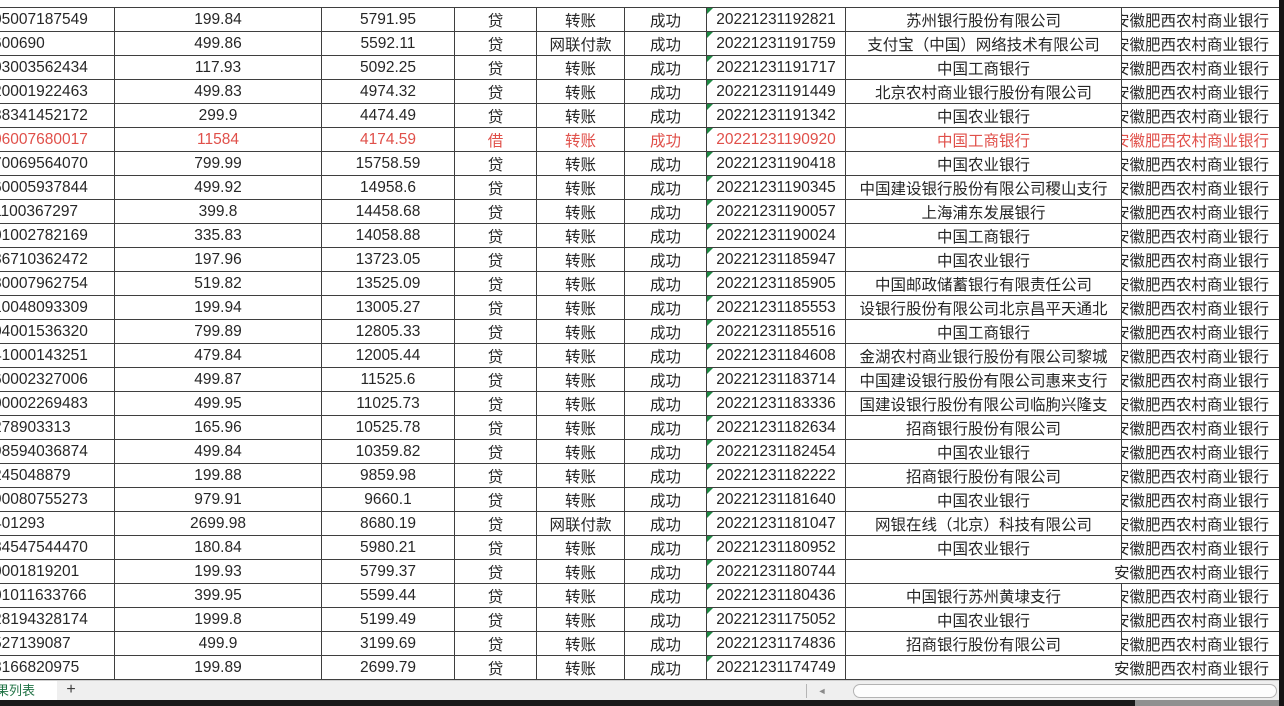 Image resolution: width=1284 pixels, height=706 pixels. Describe the element at coordinates (388, 211) in the screenshot. I see `cell-balance: 14458.68` at that location.